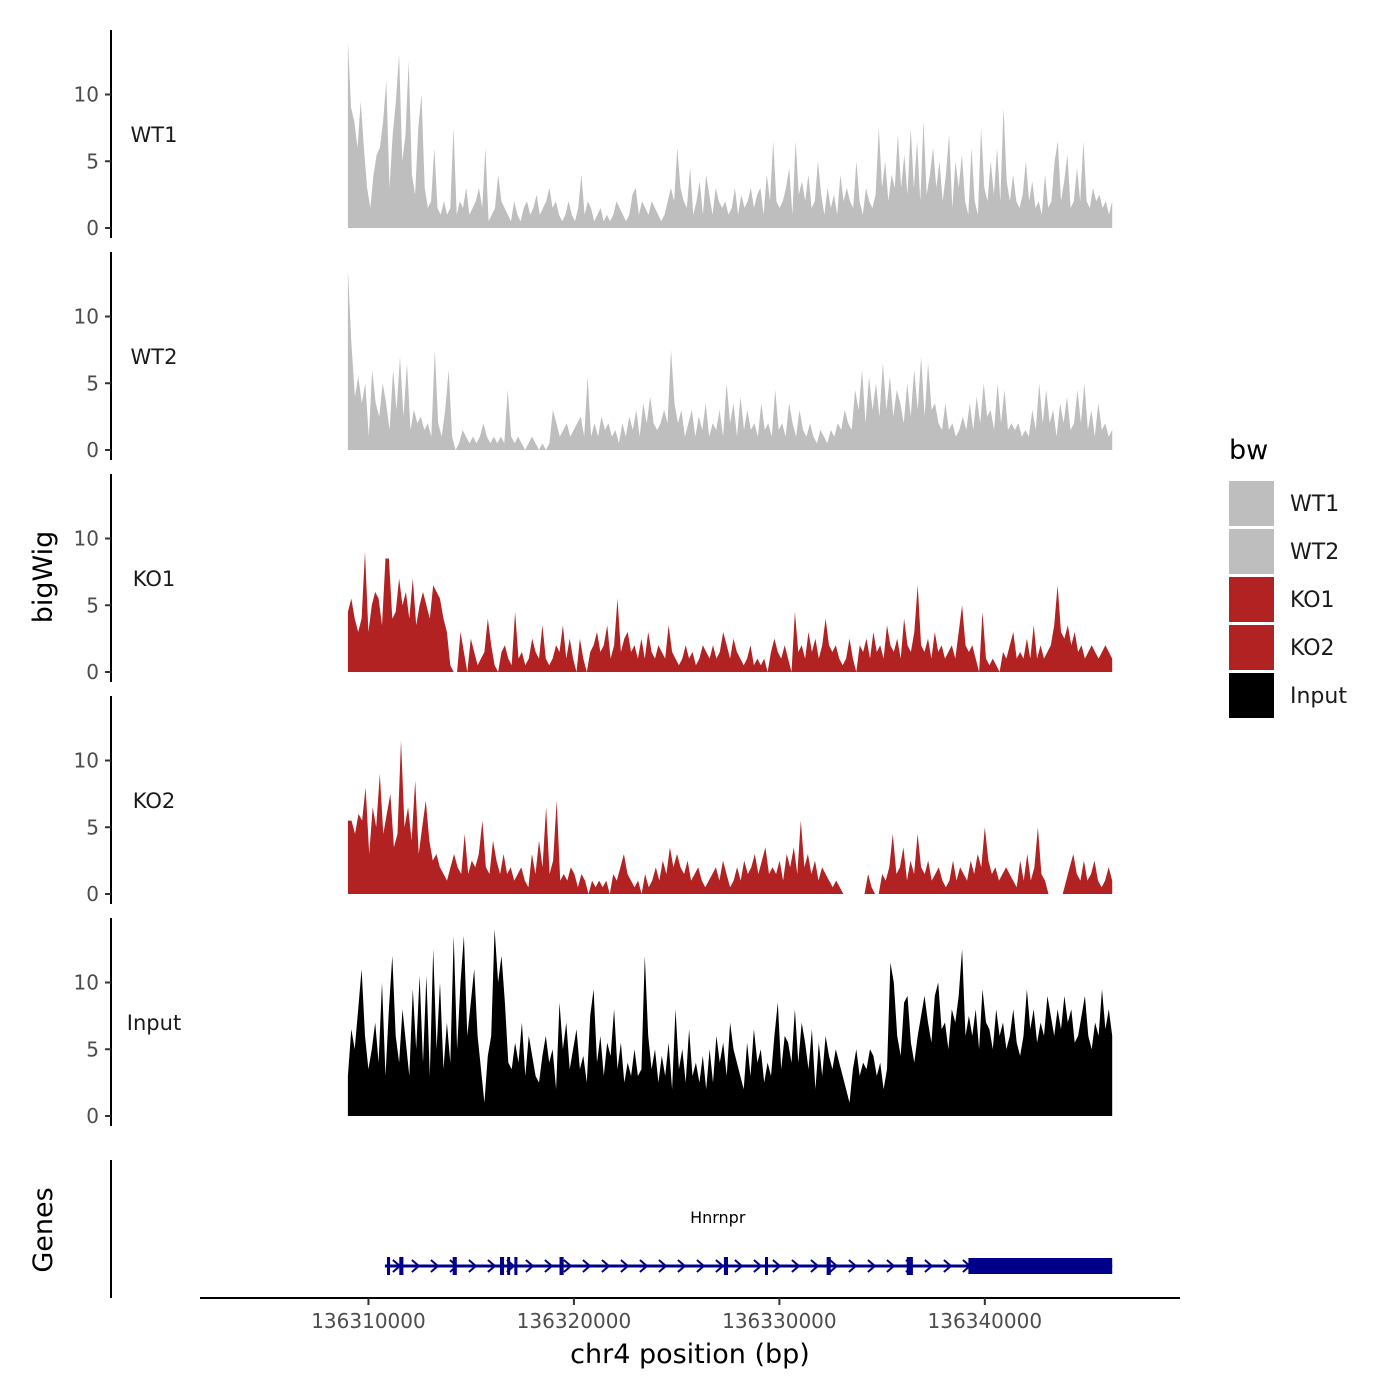 The height and width of the screenshot is (1400, 1400). I want to click on track-label-input: Input, so click(154, 1023).